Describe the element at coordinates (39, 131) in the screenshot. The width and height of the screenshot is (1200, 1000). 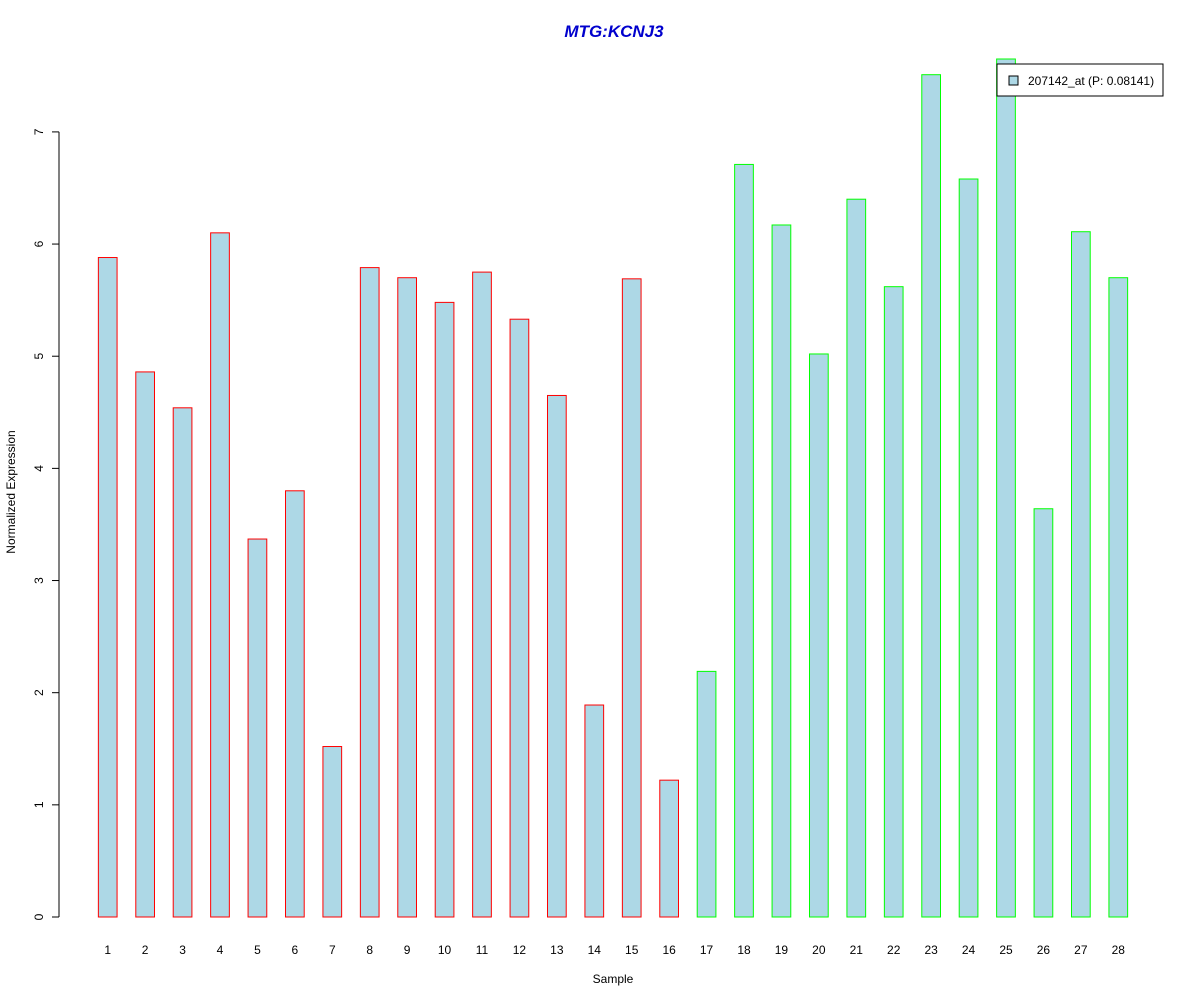
I see `y-tick-label: 7` at that location.